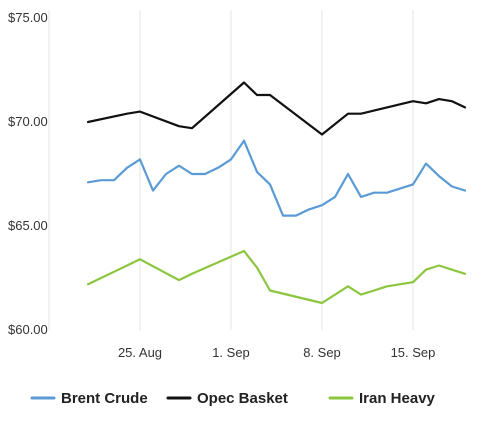 The image size is (494, 436). I want to click on y-tick-label: $75.00, so click(28, 17).